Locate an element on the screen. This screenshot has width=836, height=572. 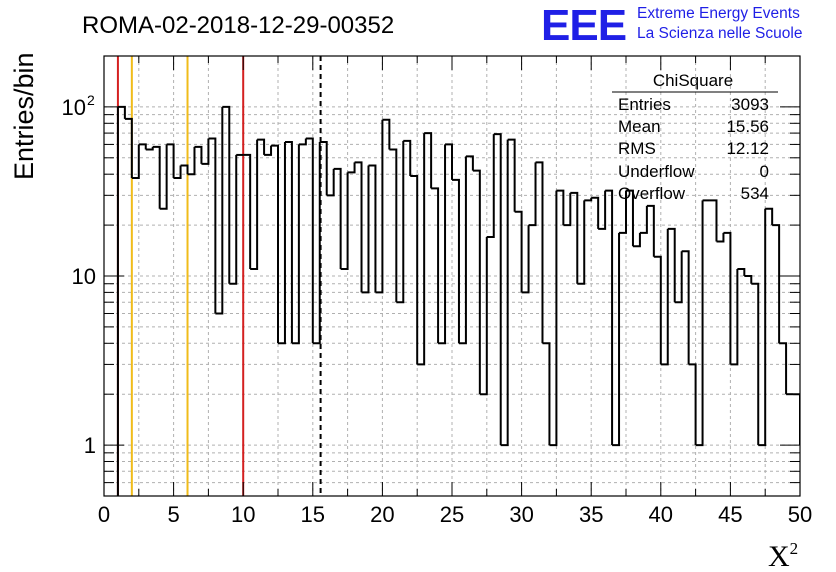
x-axis-label-superscript: 2 is located at coordinates (794, 548).